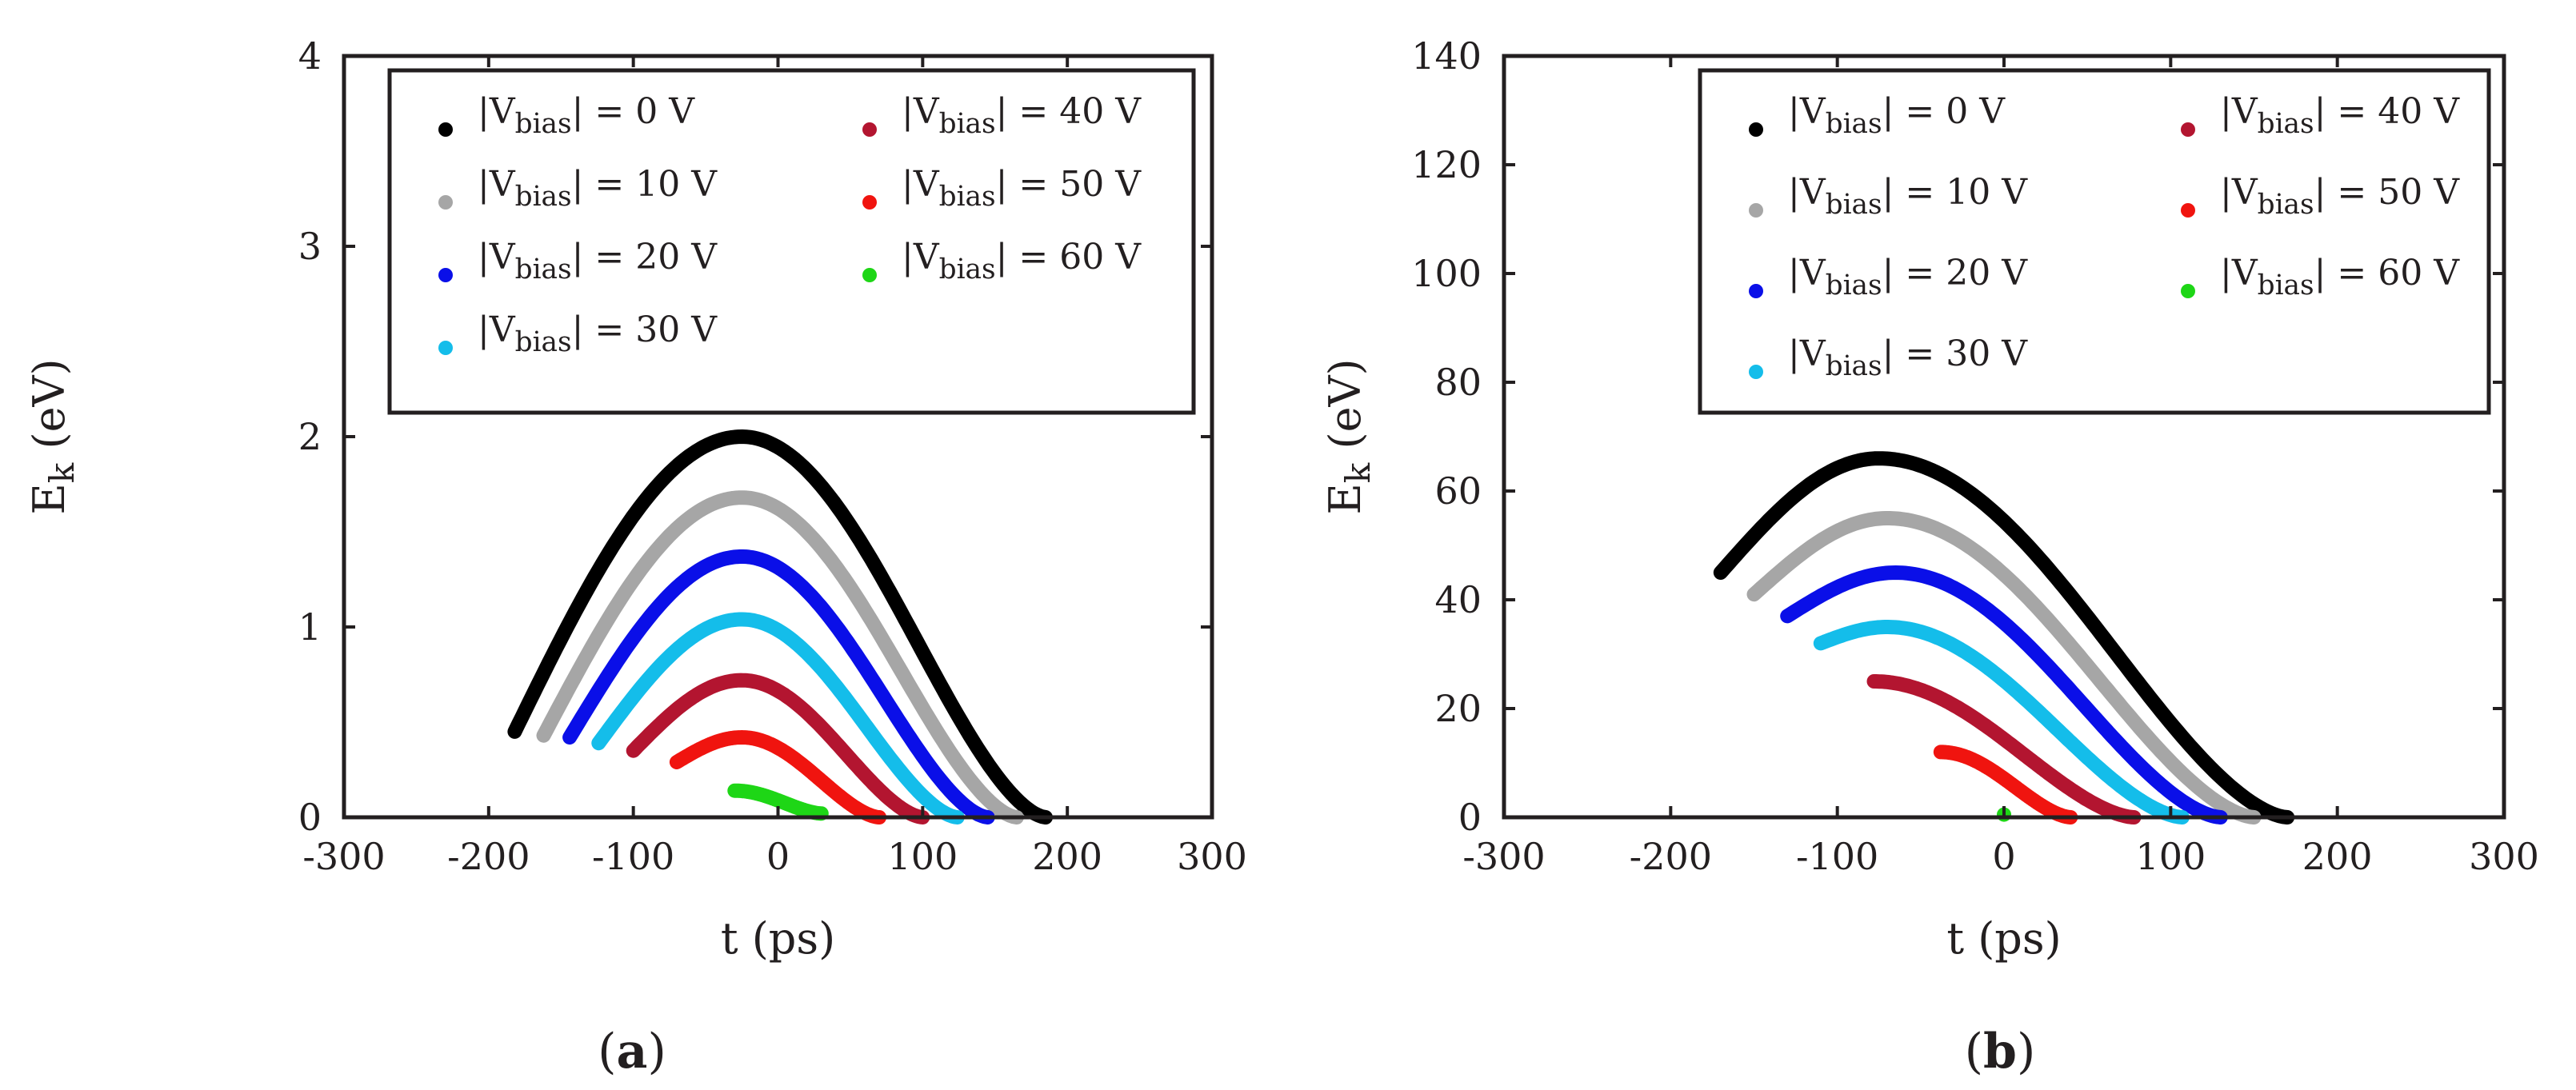  I want to click on series-6-points, so click(778, 802).